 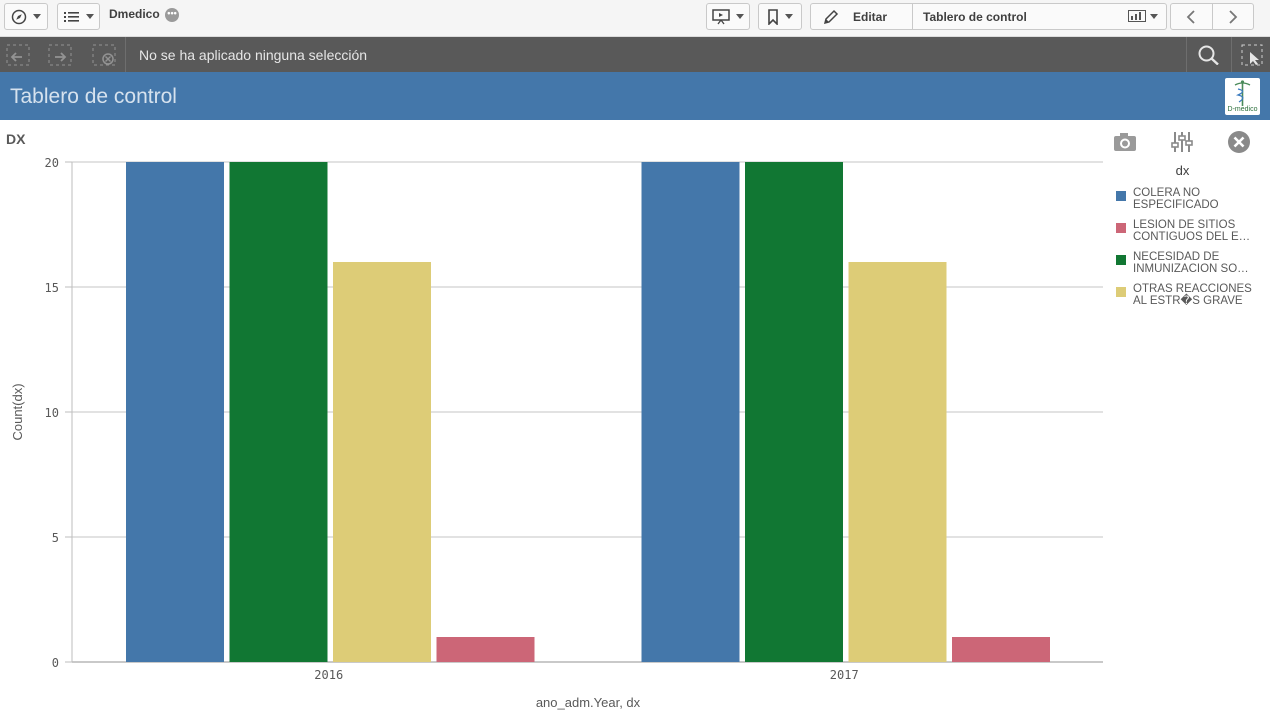 What do you see at coordinates (1176, 199) in the screenshot?
I see `legend-label: COLERA NO ESPECIFICADO` at bounding box center [1176, 199].